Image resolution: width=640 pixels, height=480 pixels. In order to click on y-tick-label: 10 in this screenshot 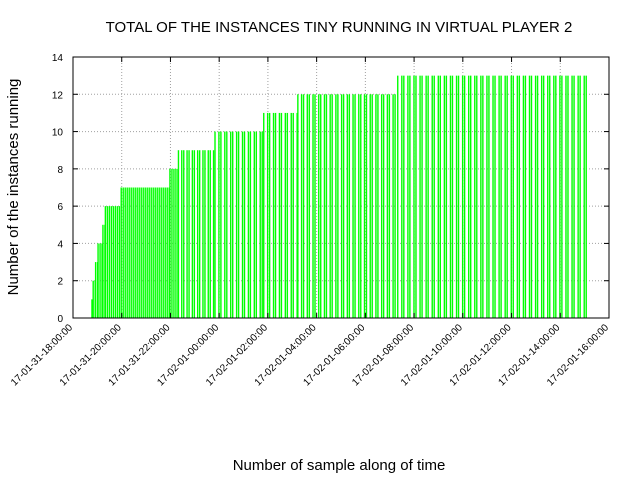, I will do `click(58, 133)`.